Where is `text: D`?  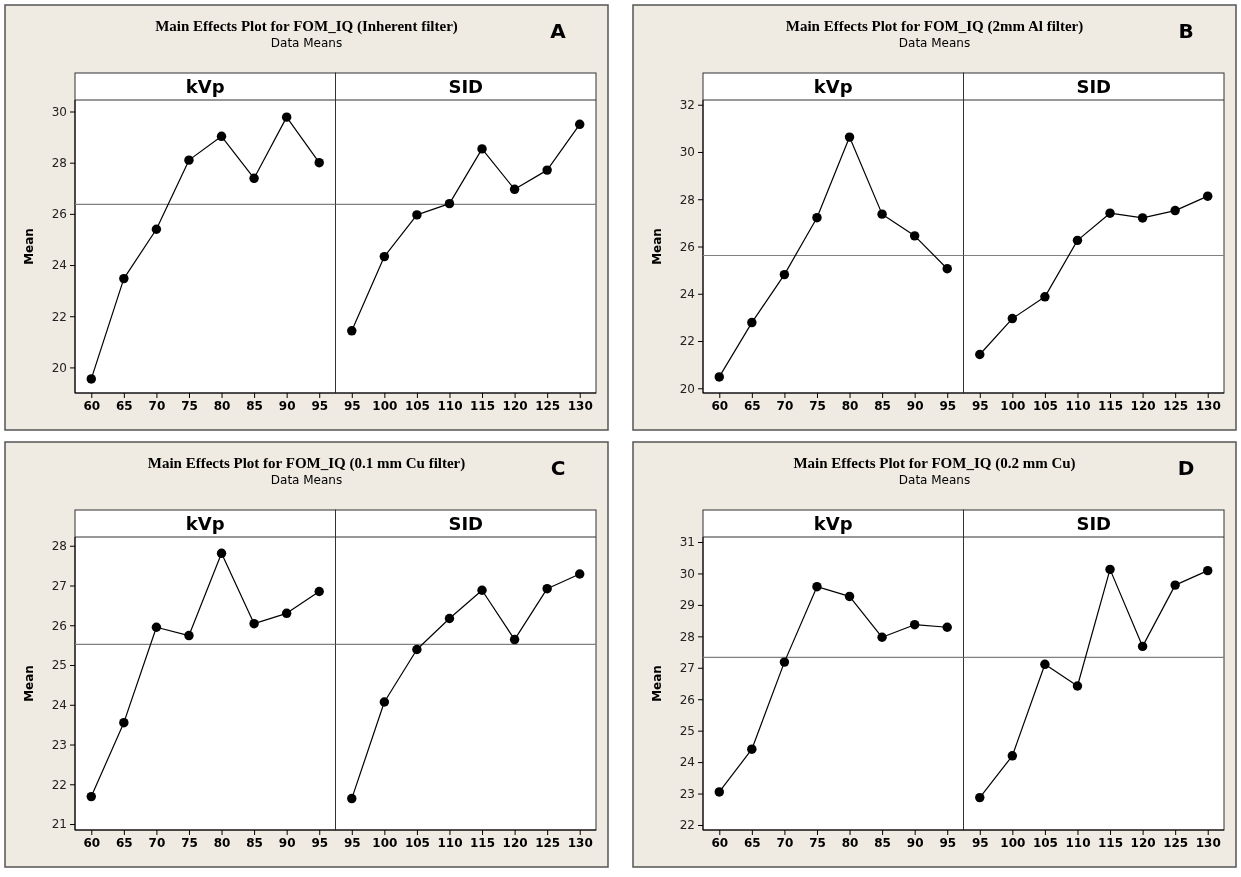 text: D is located at coordinates (1186, 468).